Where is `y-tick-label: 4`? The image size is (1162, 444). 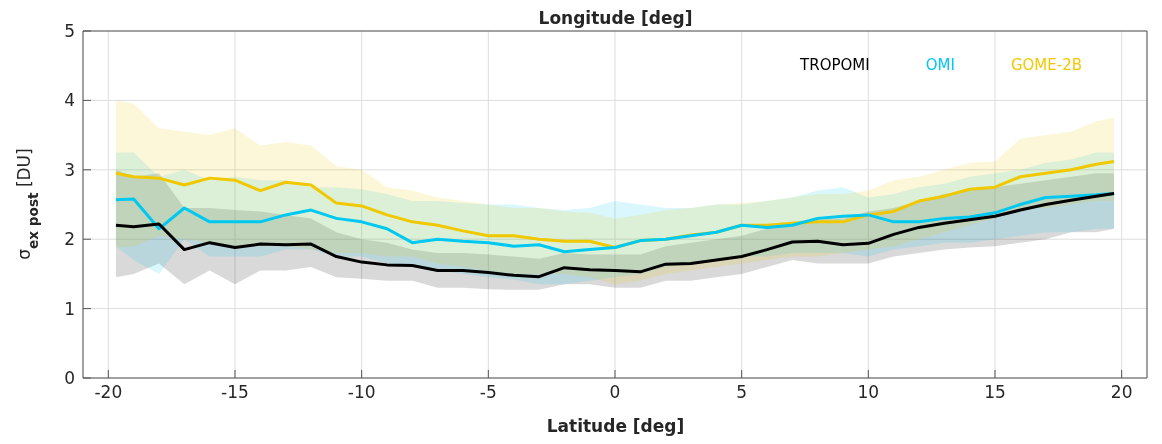 y-tick-label: 4 is located at coordinates (69, 100).